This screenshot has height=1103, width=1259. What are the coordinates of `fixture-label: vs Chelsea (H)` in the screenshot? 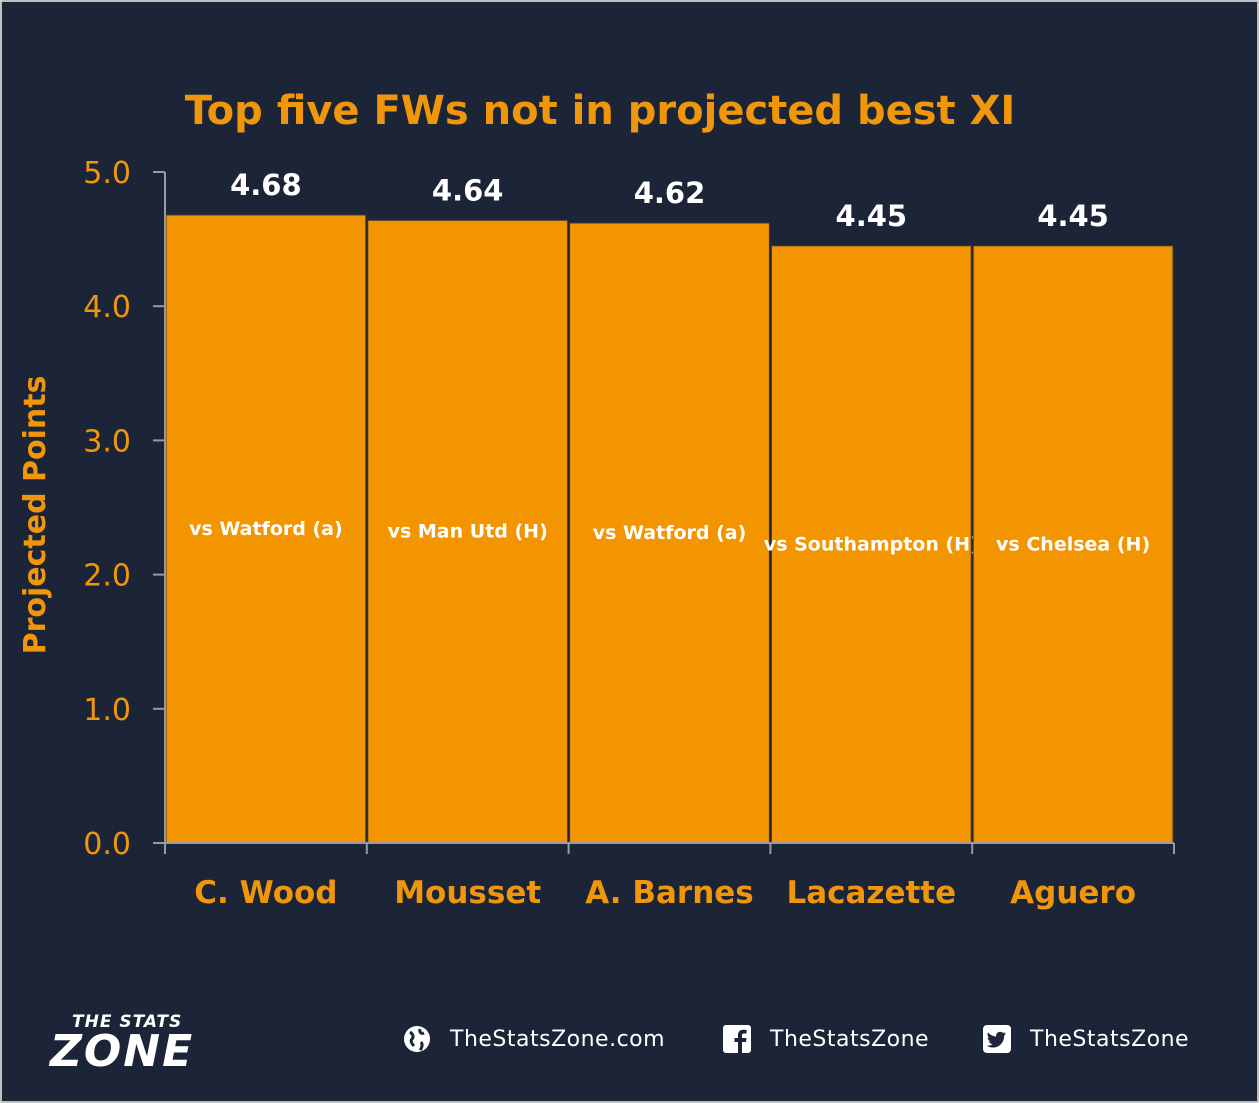 It's located at (1073, 544).